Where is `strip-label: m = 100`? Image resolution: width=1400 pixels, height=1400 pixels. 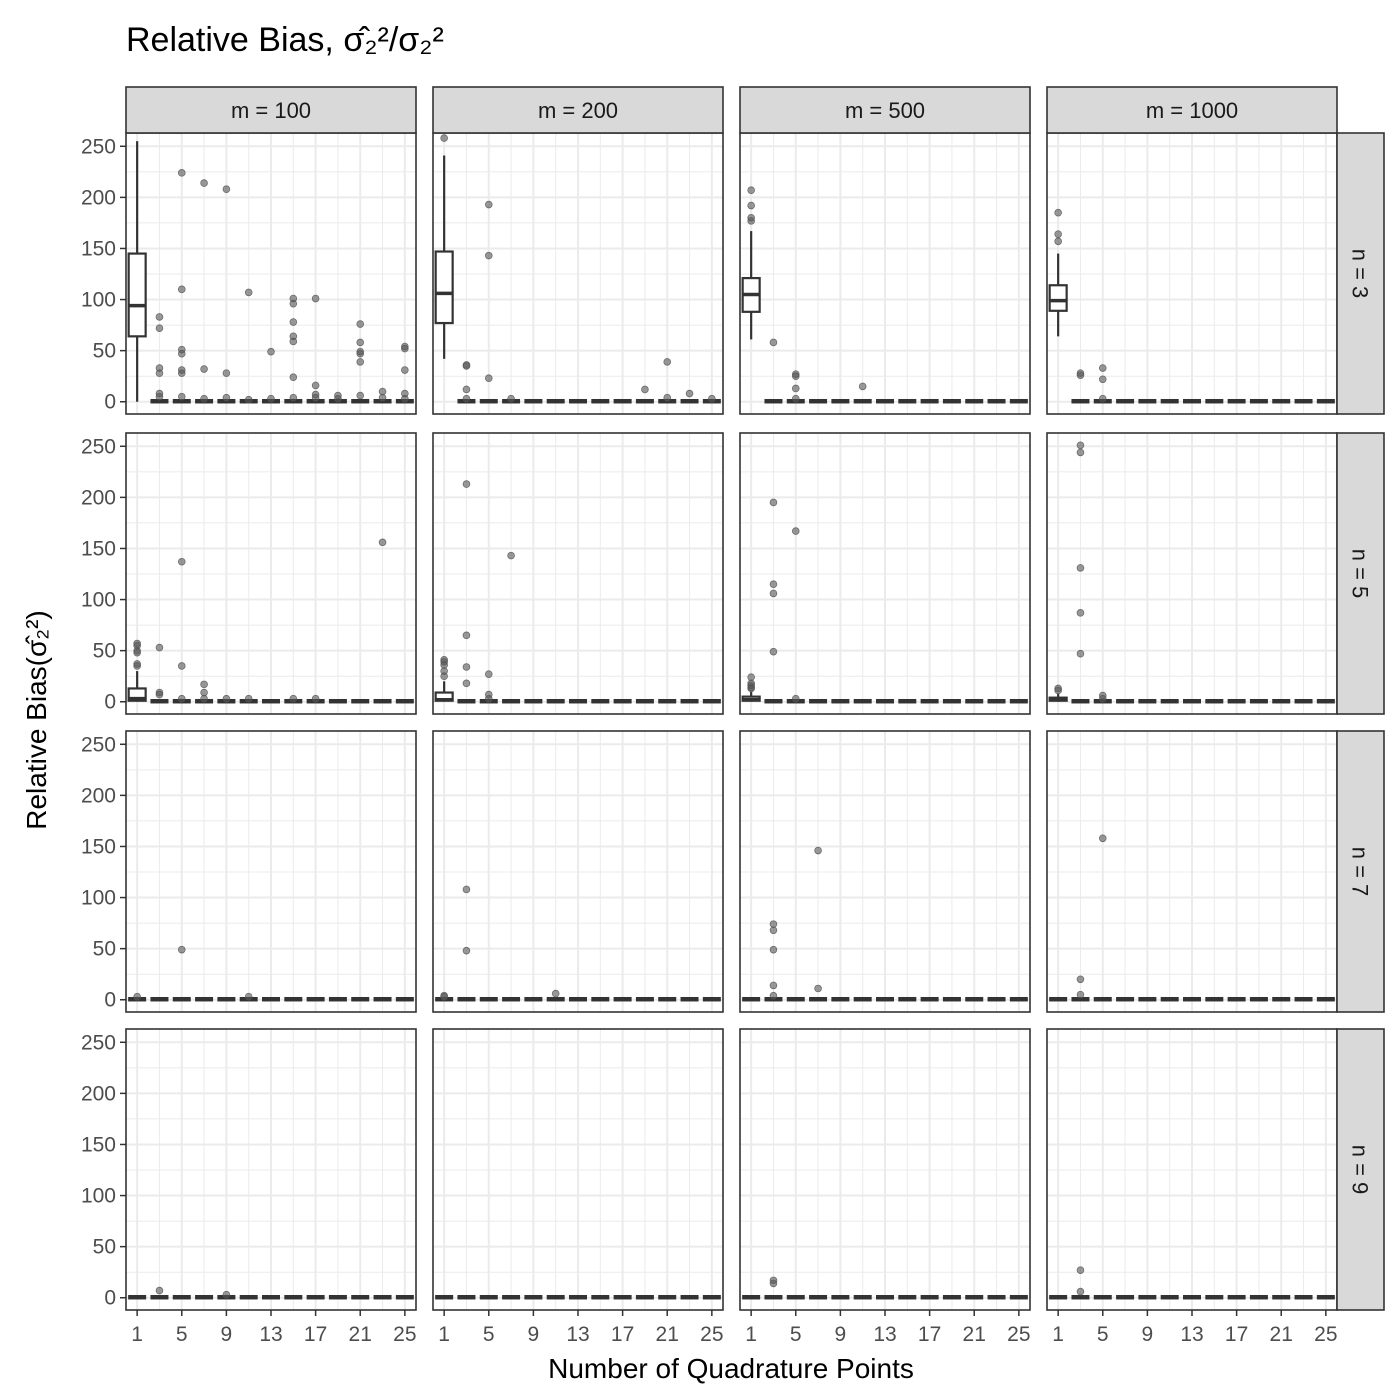 strip-label: m = 100 is located at coordinates (271, 110).